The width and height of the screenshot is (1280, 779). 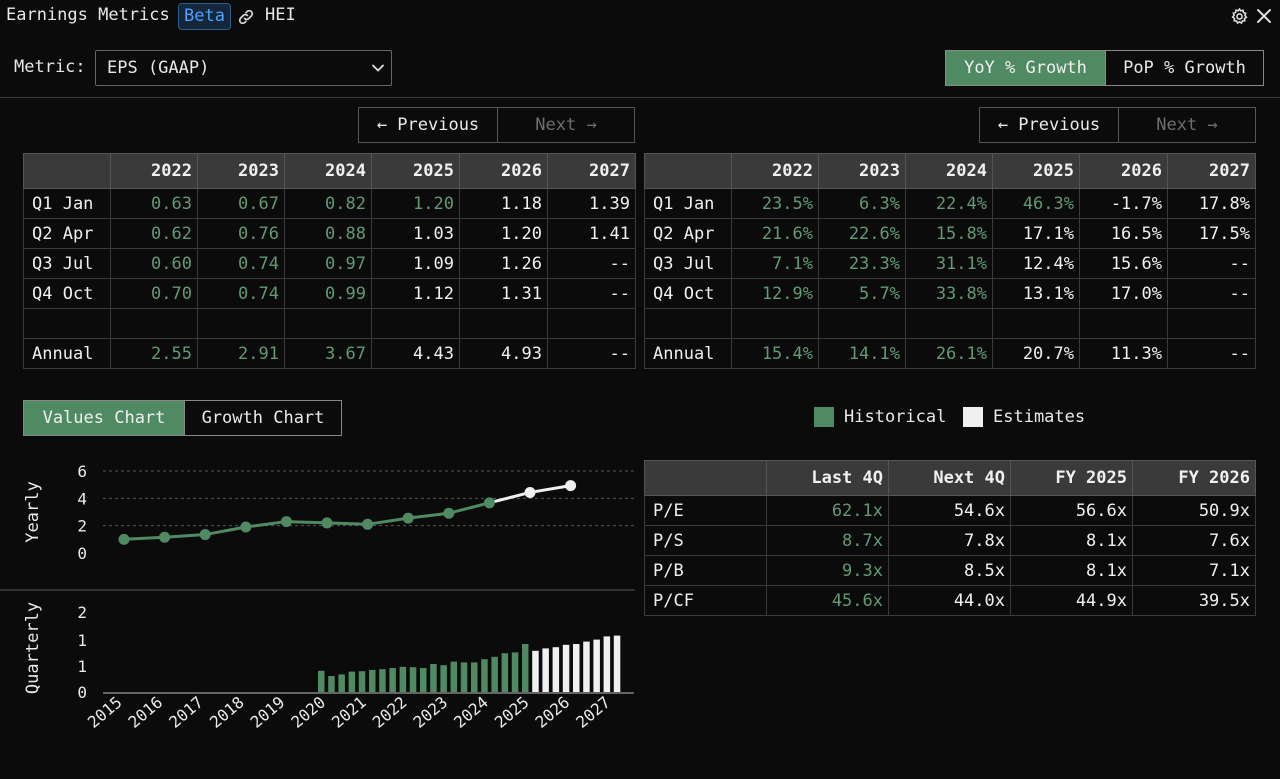 What do you see at coordinates (105, 712) in the screenshot?
I see `x-tick-label: 2015` at bounding box center [105, 712].